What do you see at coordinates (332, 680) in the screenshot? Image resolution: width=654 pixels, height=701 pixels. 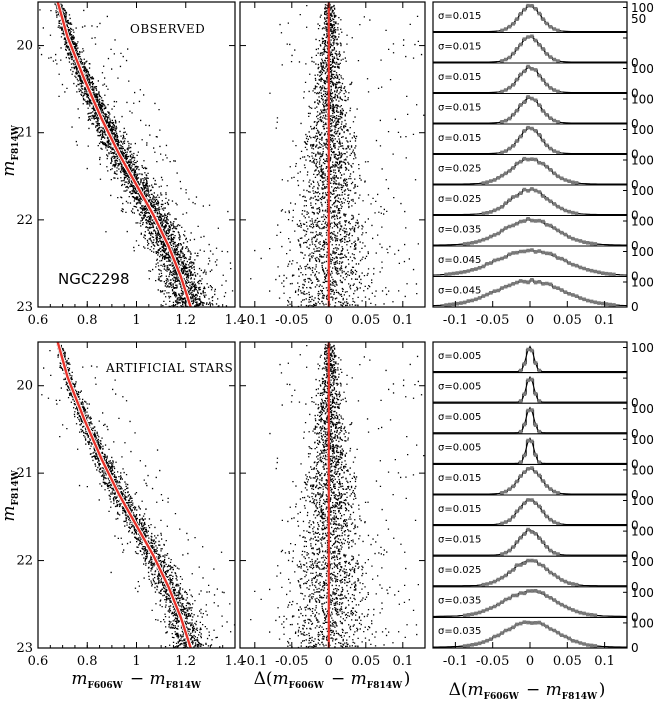 I see `x-axis-title-middle: Δ(mF606W − mF814W )` at bounding box center [332, 680].